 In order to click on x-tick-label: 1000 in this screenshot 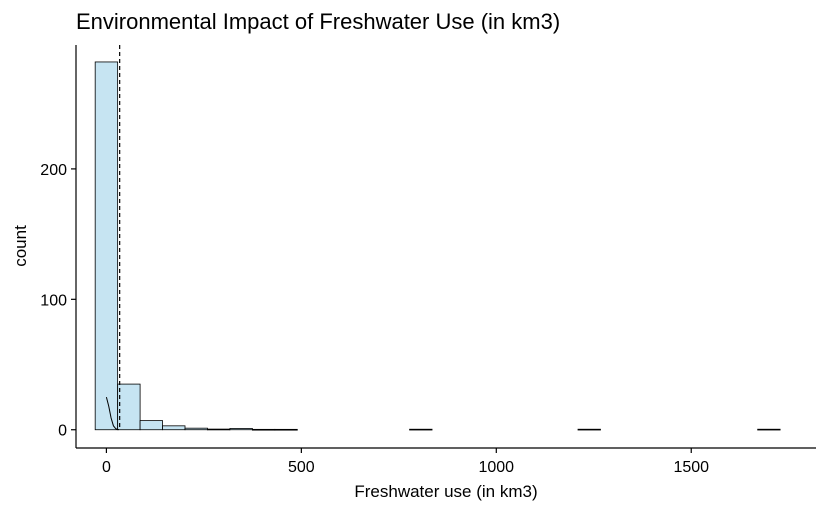, I will do `click(496, 467)`.